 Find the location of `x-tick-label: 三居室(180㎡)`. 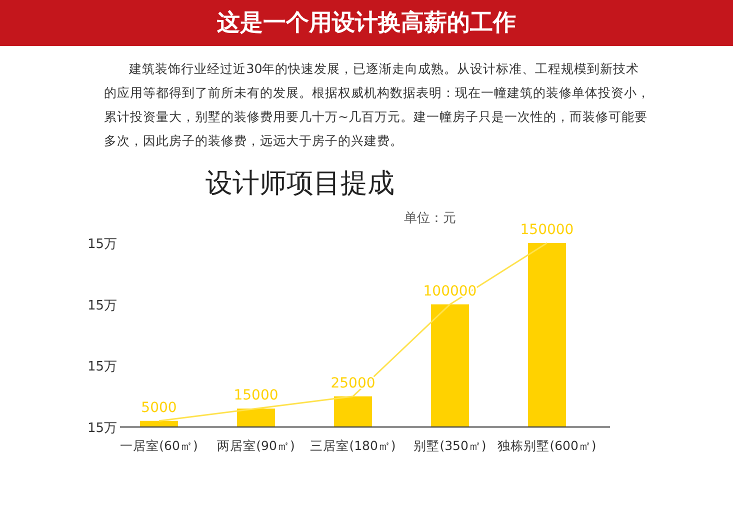

x-tick-label: 三居室(180㎡) is located at coordinates (353, 445).